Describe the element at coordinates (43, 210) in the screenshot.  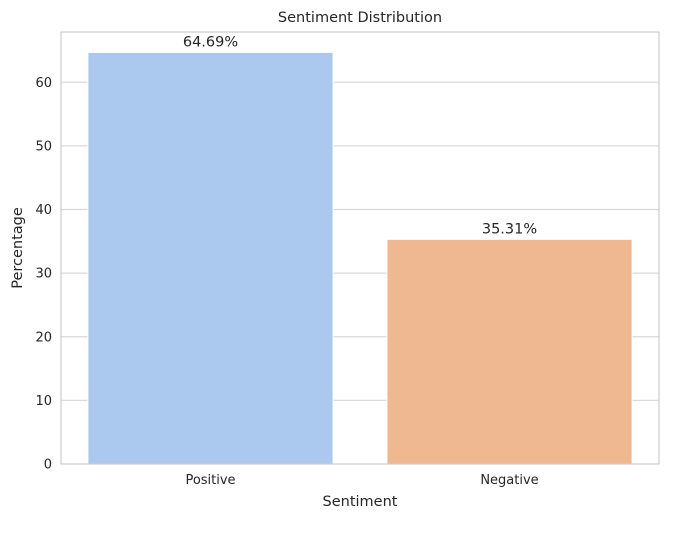
I see `y-tick-label: 40` at that location.